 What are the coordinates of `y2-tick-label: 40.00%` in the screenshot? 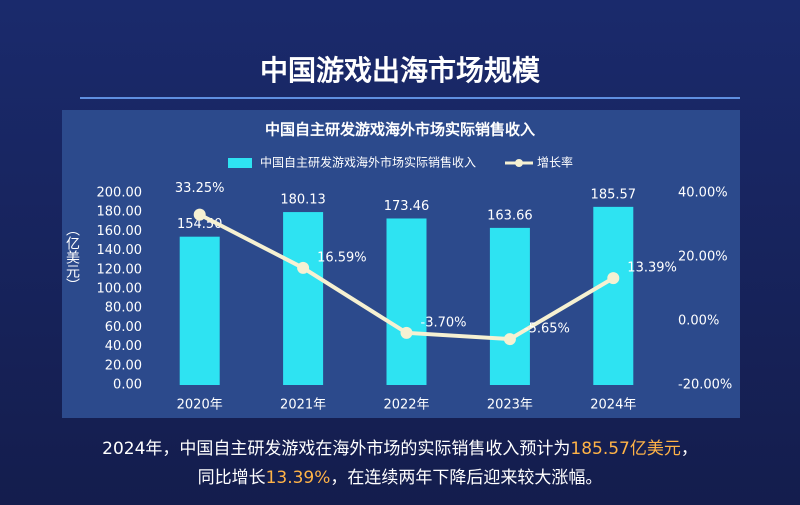 It's located at (703, 193).